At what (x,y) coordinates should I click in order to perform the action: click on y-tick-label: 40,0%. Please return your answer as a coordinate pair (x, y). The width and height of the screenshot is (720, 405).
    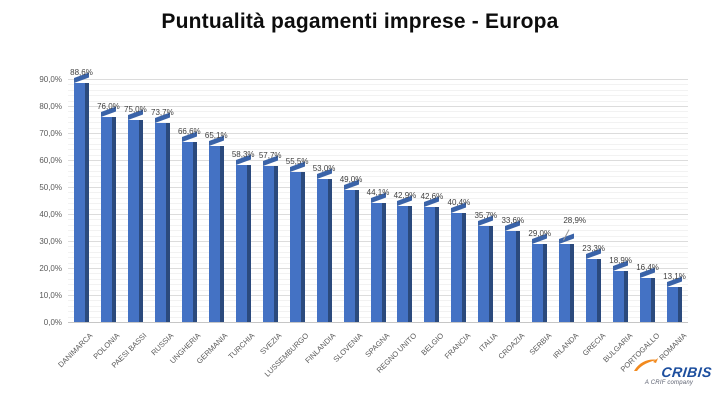
    Looking at the image, I should click on (50, 214).